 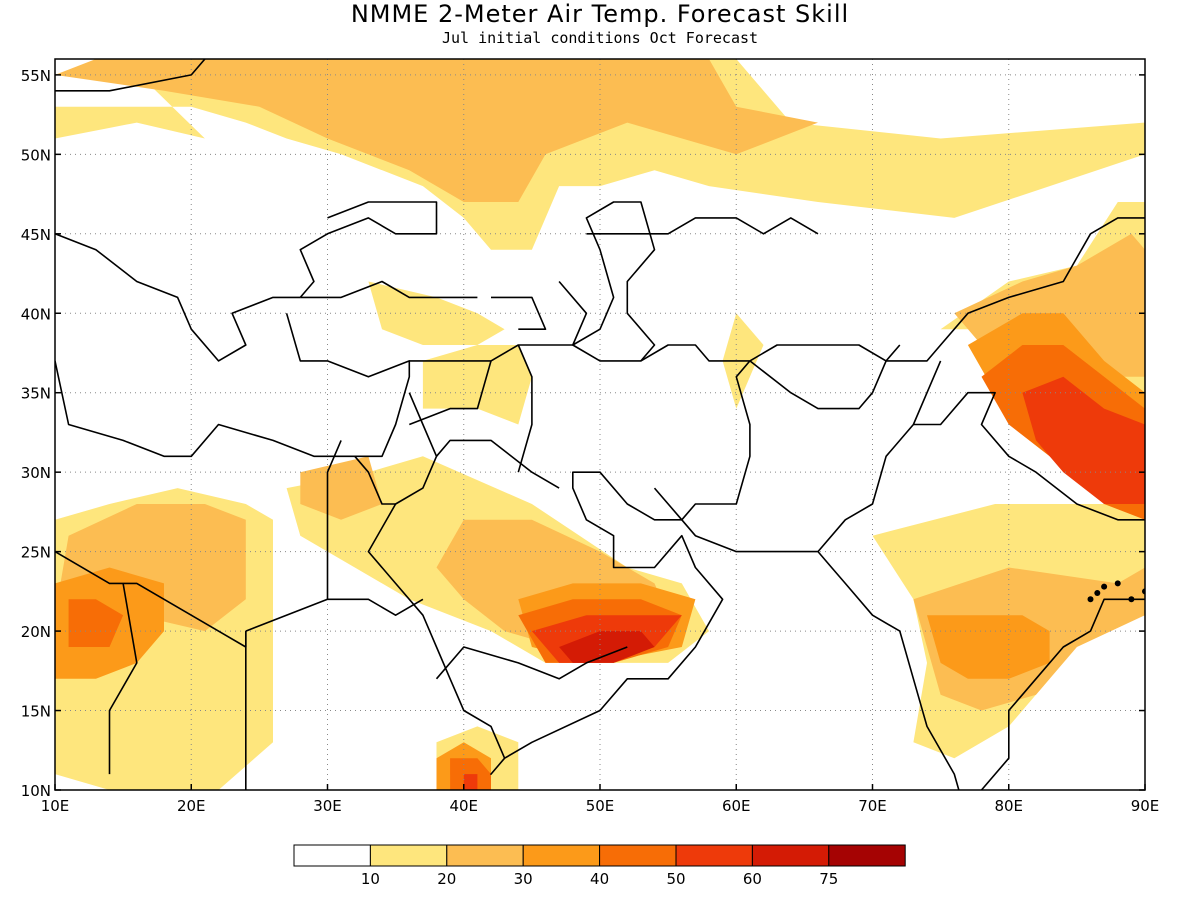 I want to click on map-title: NMME 2-Meter Air Temp. Forecast Skill, so click(x=600, y=14).